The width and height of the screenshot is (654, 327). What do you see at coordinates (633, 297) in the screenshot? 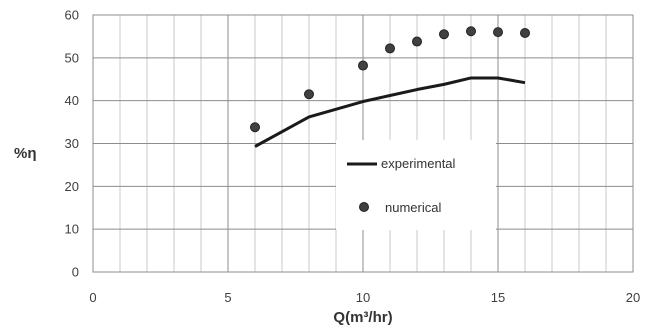
I see `x-tick-label: 20` at bounding box center [633, 297].